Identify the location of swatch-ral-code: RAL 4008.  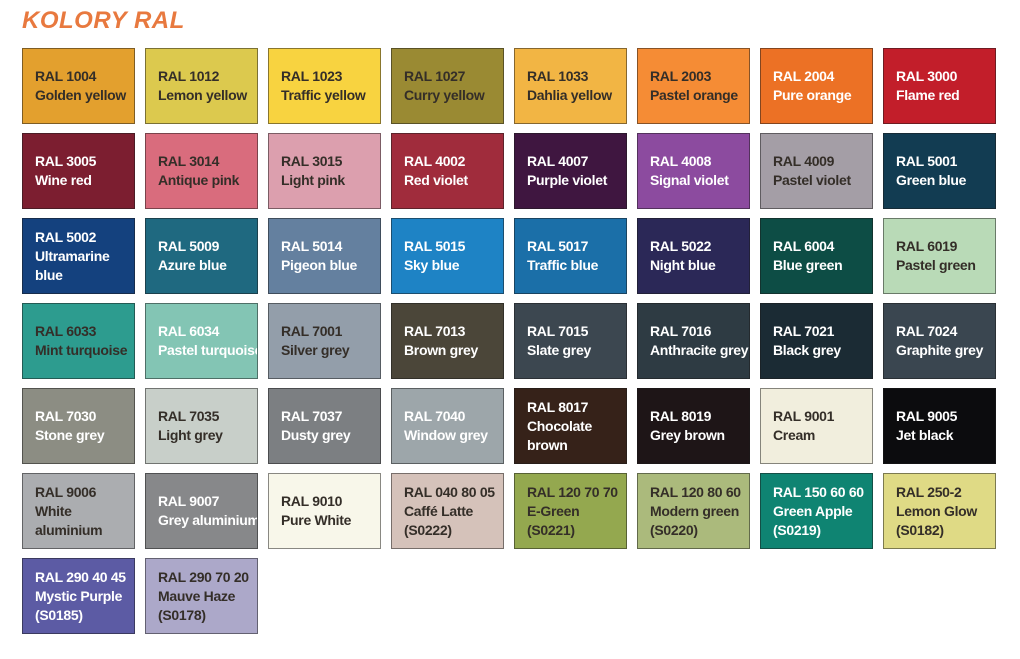
(681, 161).